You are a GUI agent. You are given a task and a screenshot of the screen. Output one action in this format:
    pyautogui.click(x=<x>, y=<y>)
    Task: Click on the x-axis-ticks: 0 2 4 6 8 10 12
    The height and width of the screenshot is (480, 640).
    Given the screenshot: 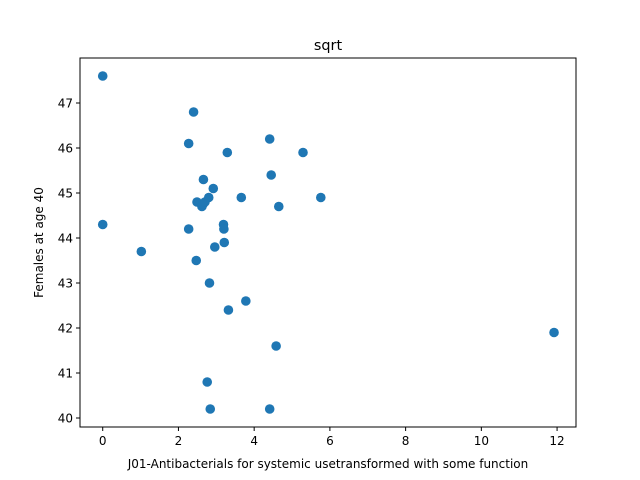 What is the action you would take?
    pyautogui.click(x=332, y=437)
    